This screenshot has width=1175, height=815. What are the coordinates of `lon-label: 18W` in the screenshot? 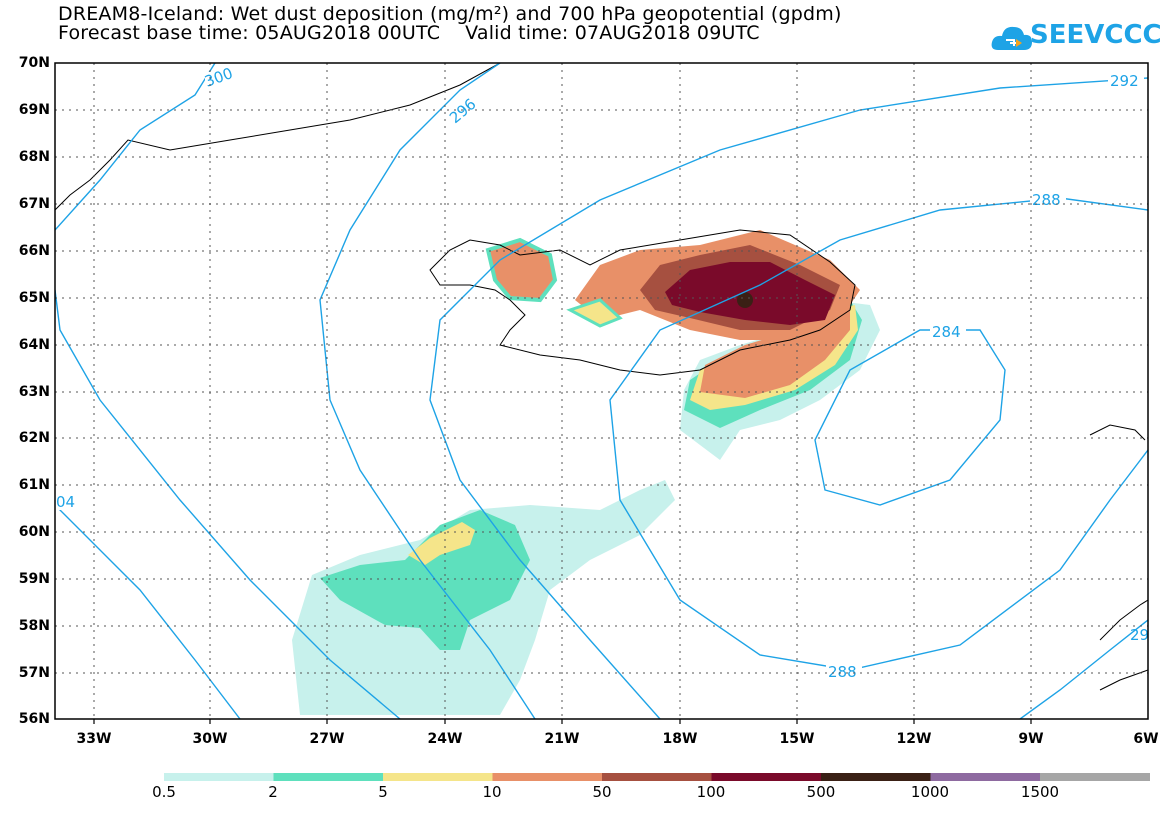 It's located at (680, 739).